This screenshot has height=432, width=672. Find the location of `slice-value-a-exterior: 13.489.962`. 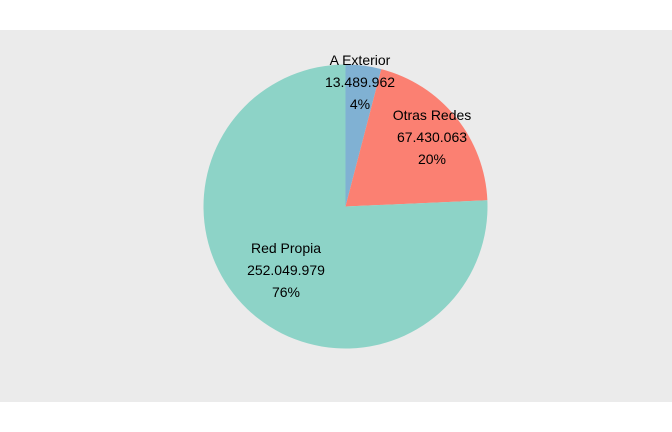

slice-value-a-exterior: 13.489.962 is located at coordinates (360, 82).